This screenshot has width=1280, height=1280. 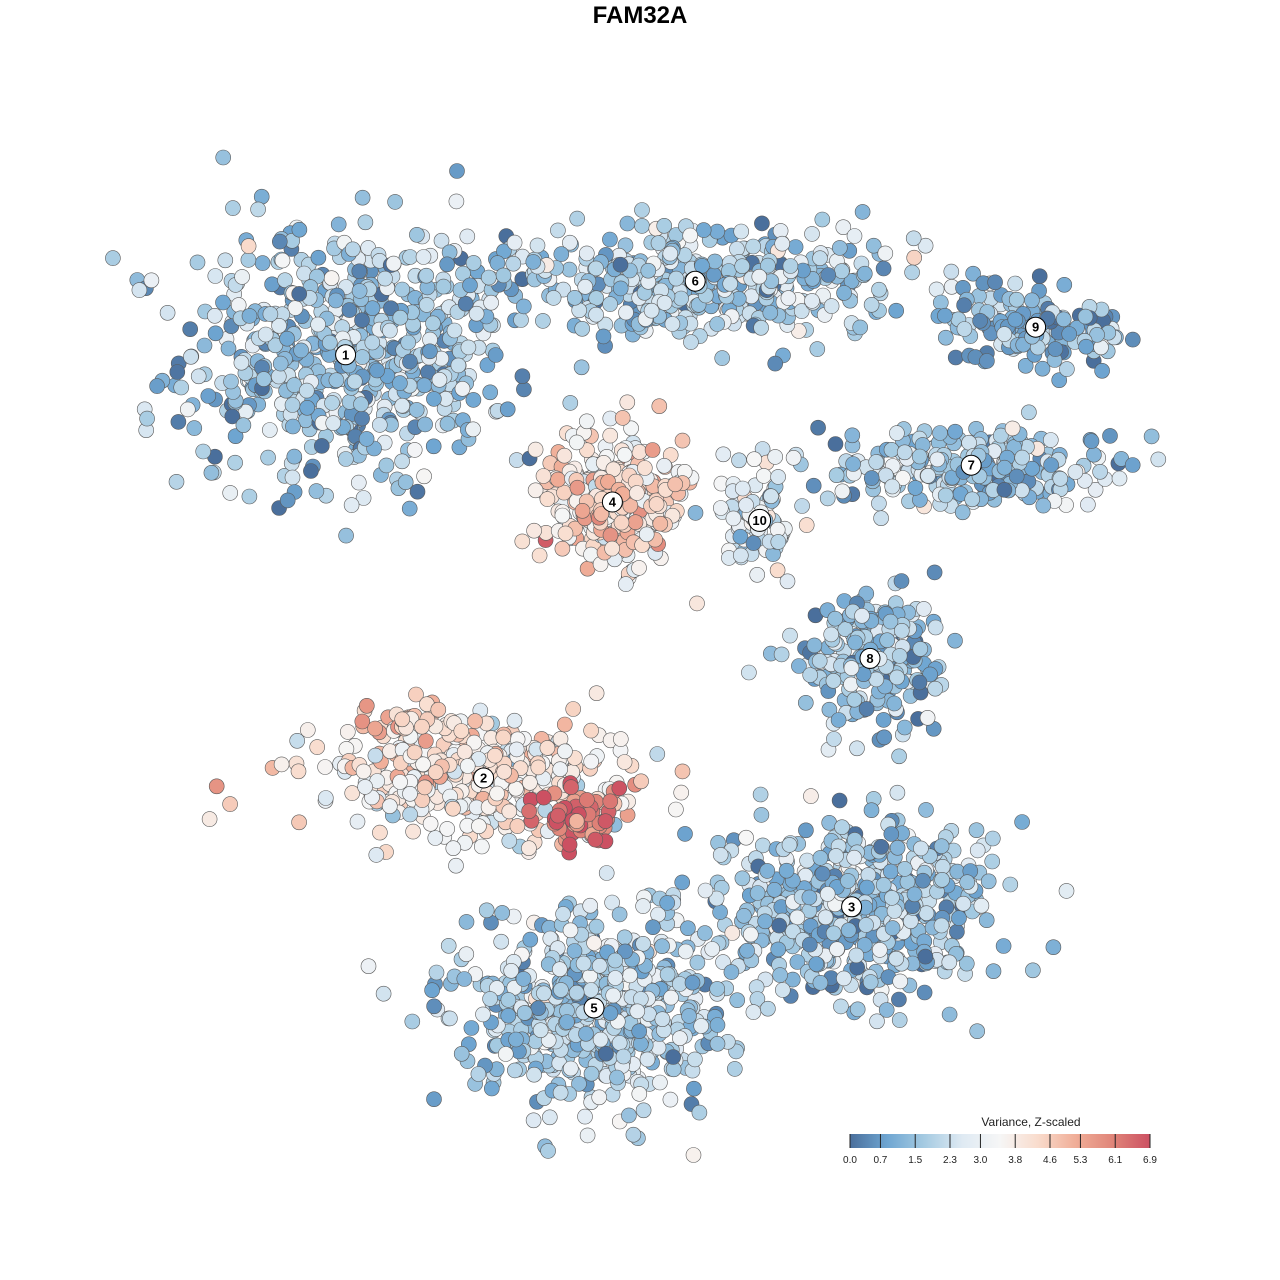 What do you see at coordinates (1015, 1160) in the screenshot?
I see `legend-tick-label: 3.8` at bounding box center [1015, 1160].